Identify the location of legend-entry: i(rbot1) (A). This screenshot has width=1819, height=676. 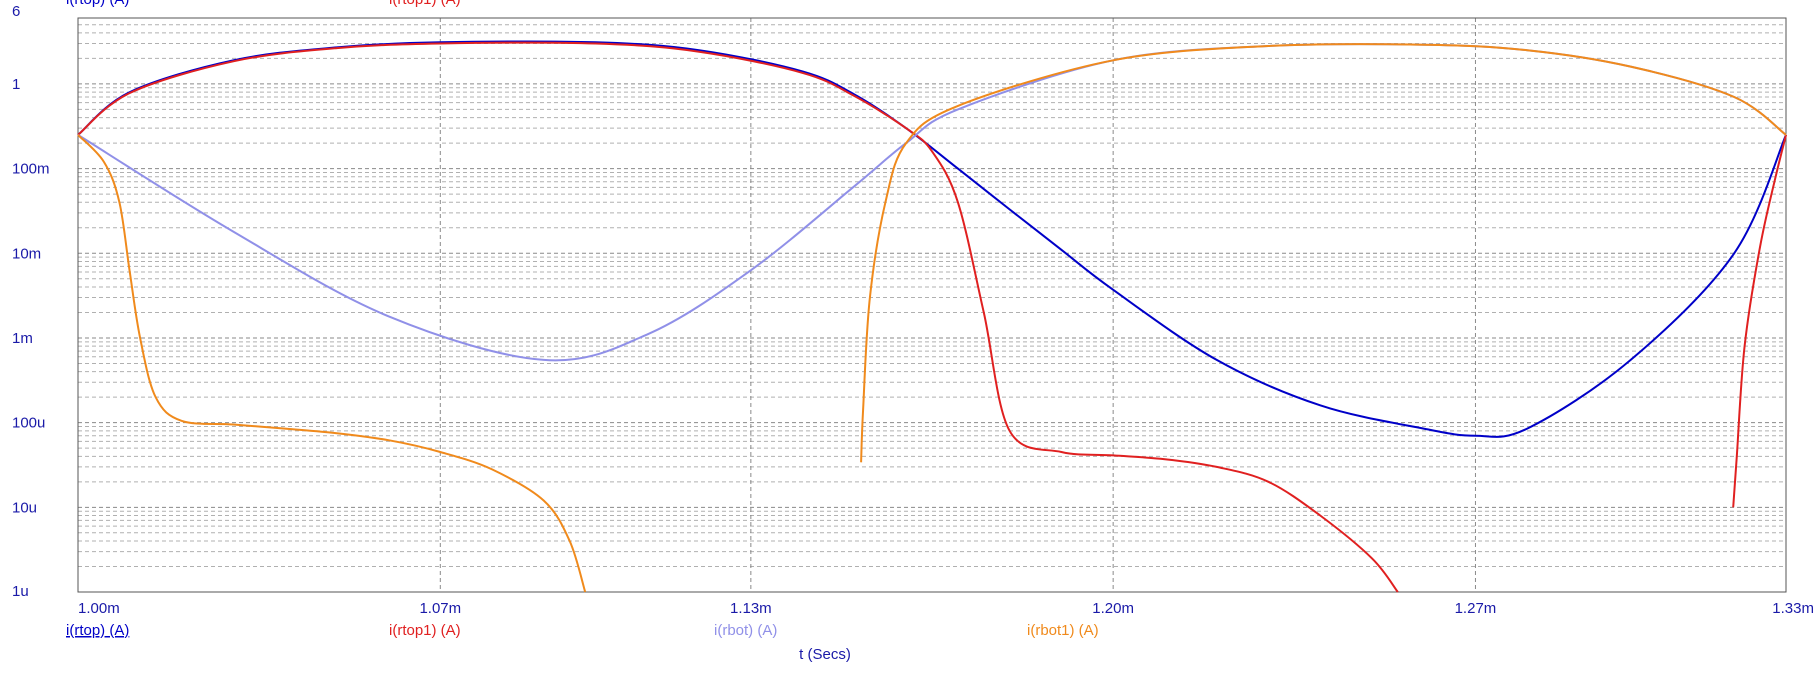
(1063, 630).